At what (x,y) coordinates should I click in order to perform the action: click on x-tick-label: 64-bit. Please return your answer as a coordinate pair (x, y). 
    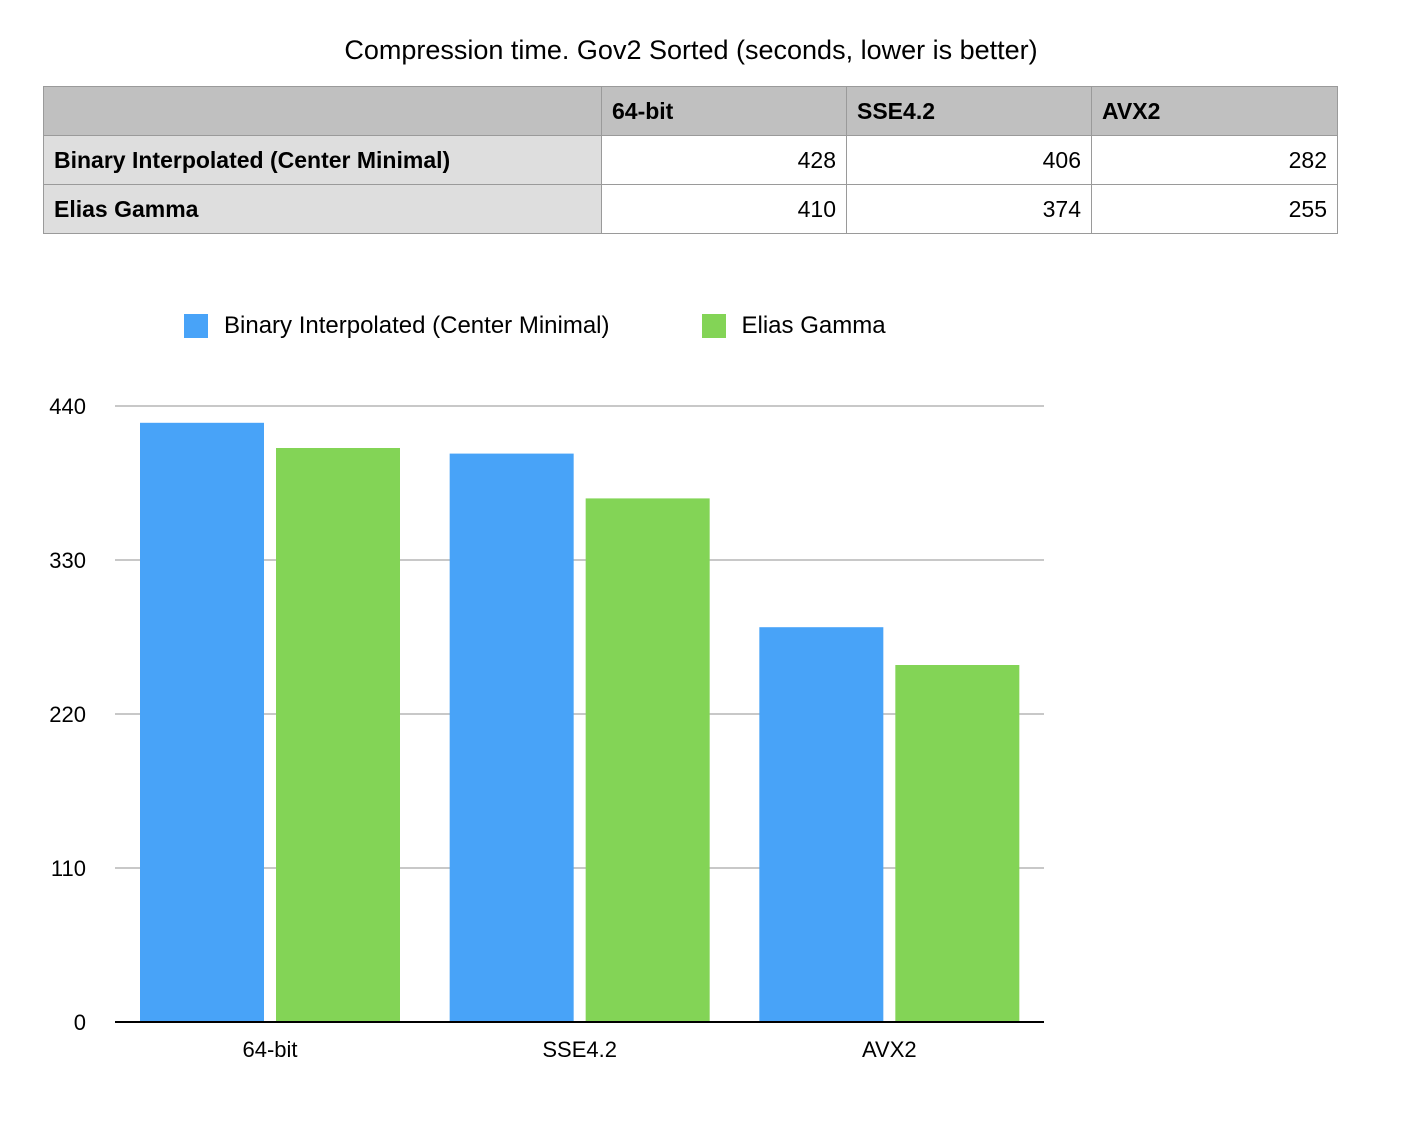
    Looking at the image, I should click on (269, 1049).